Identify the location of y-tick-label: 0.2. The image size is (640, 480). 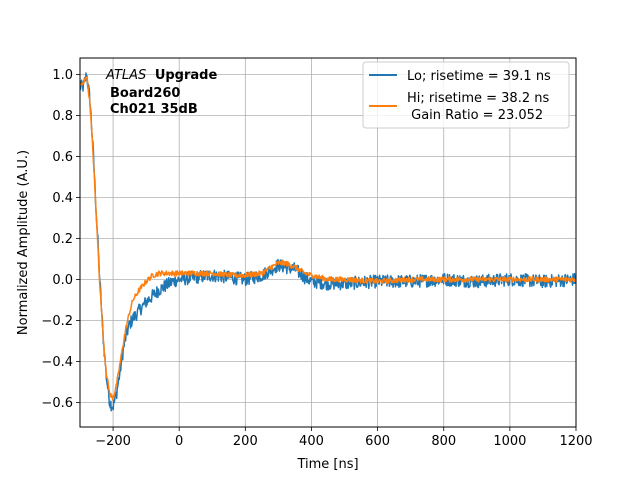
(62, 239).